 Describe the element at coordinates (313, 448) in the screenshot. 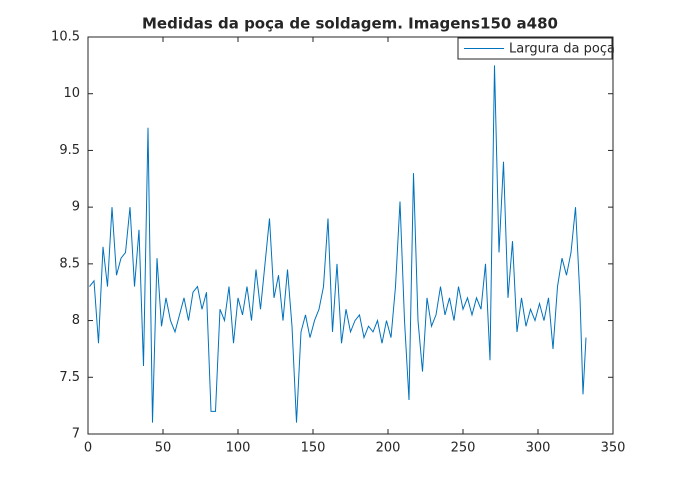

I see `x-tick-label: 150` at that location.